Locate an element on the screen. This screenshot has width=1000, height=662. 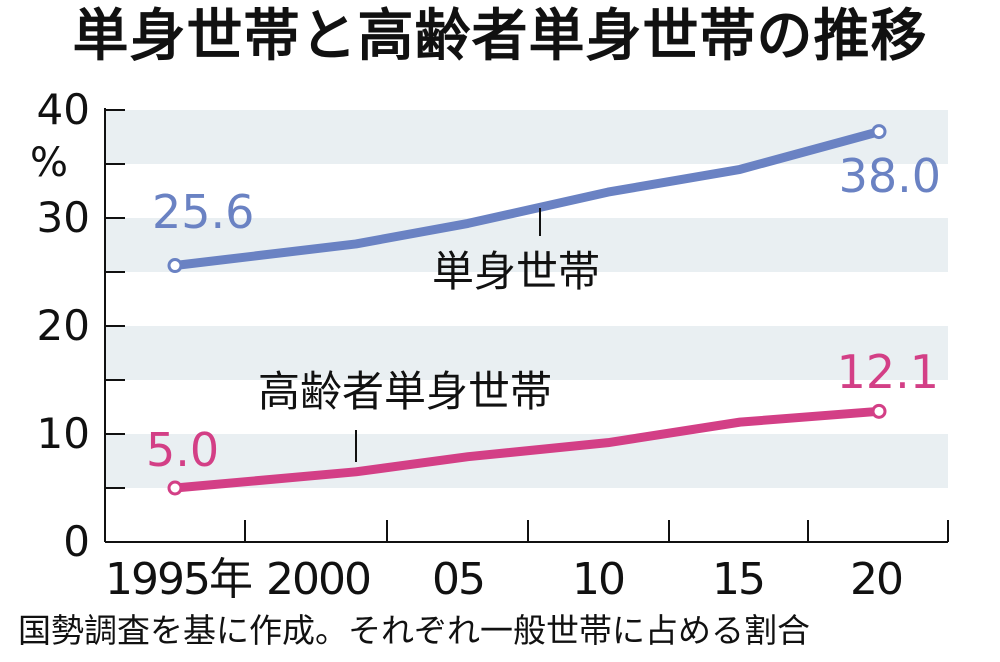
x-tick-label: 05 is located at coordinates (458, 579).